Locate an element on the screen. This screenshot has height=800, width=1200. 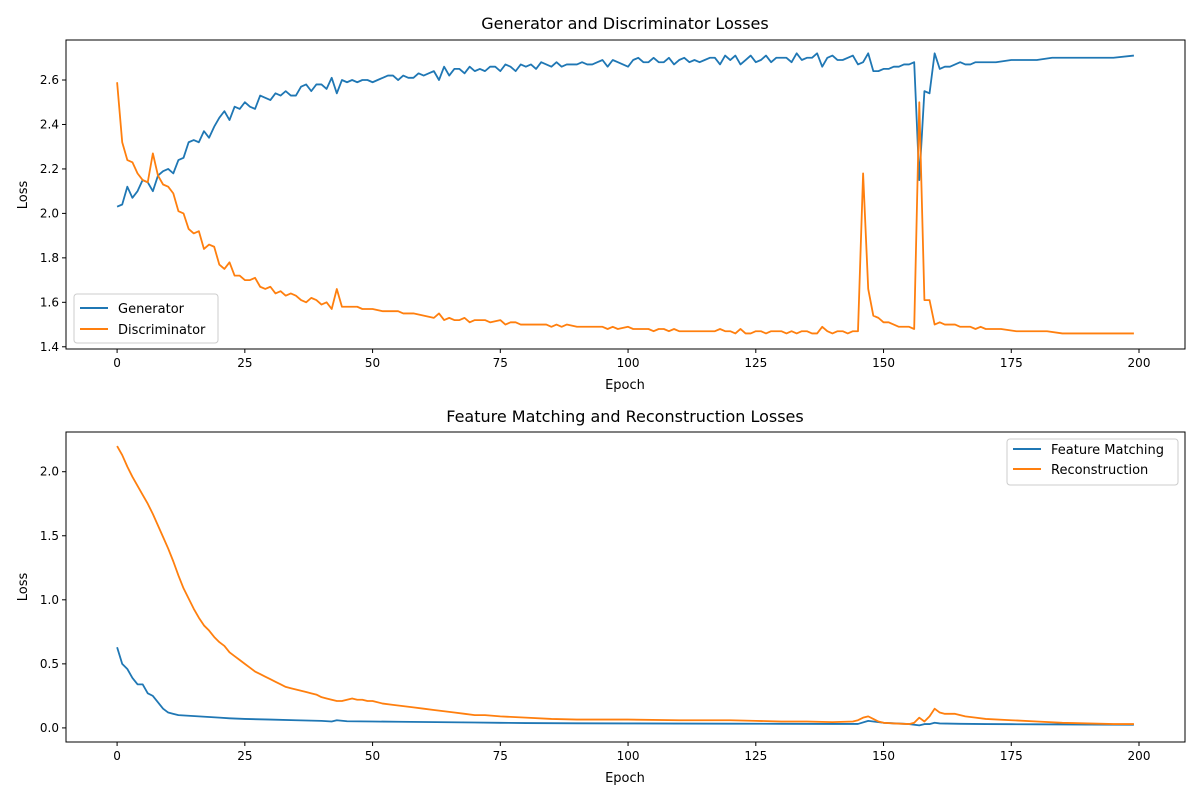
plot-bottom-legend-label-feature-matching: Feature Matching is located at coordinates (1107, 450).